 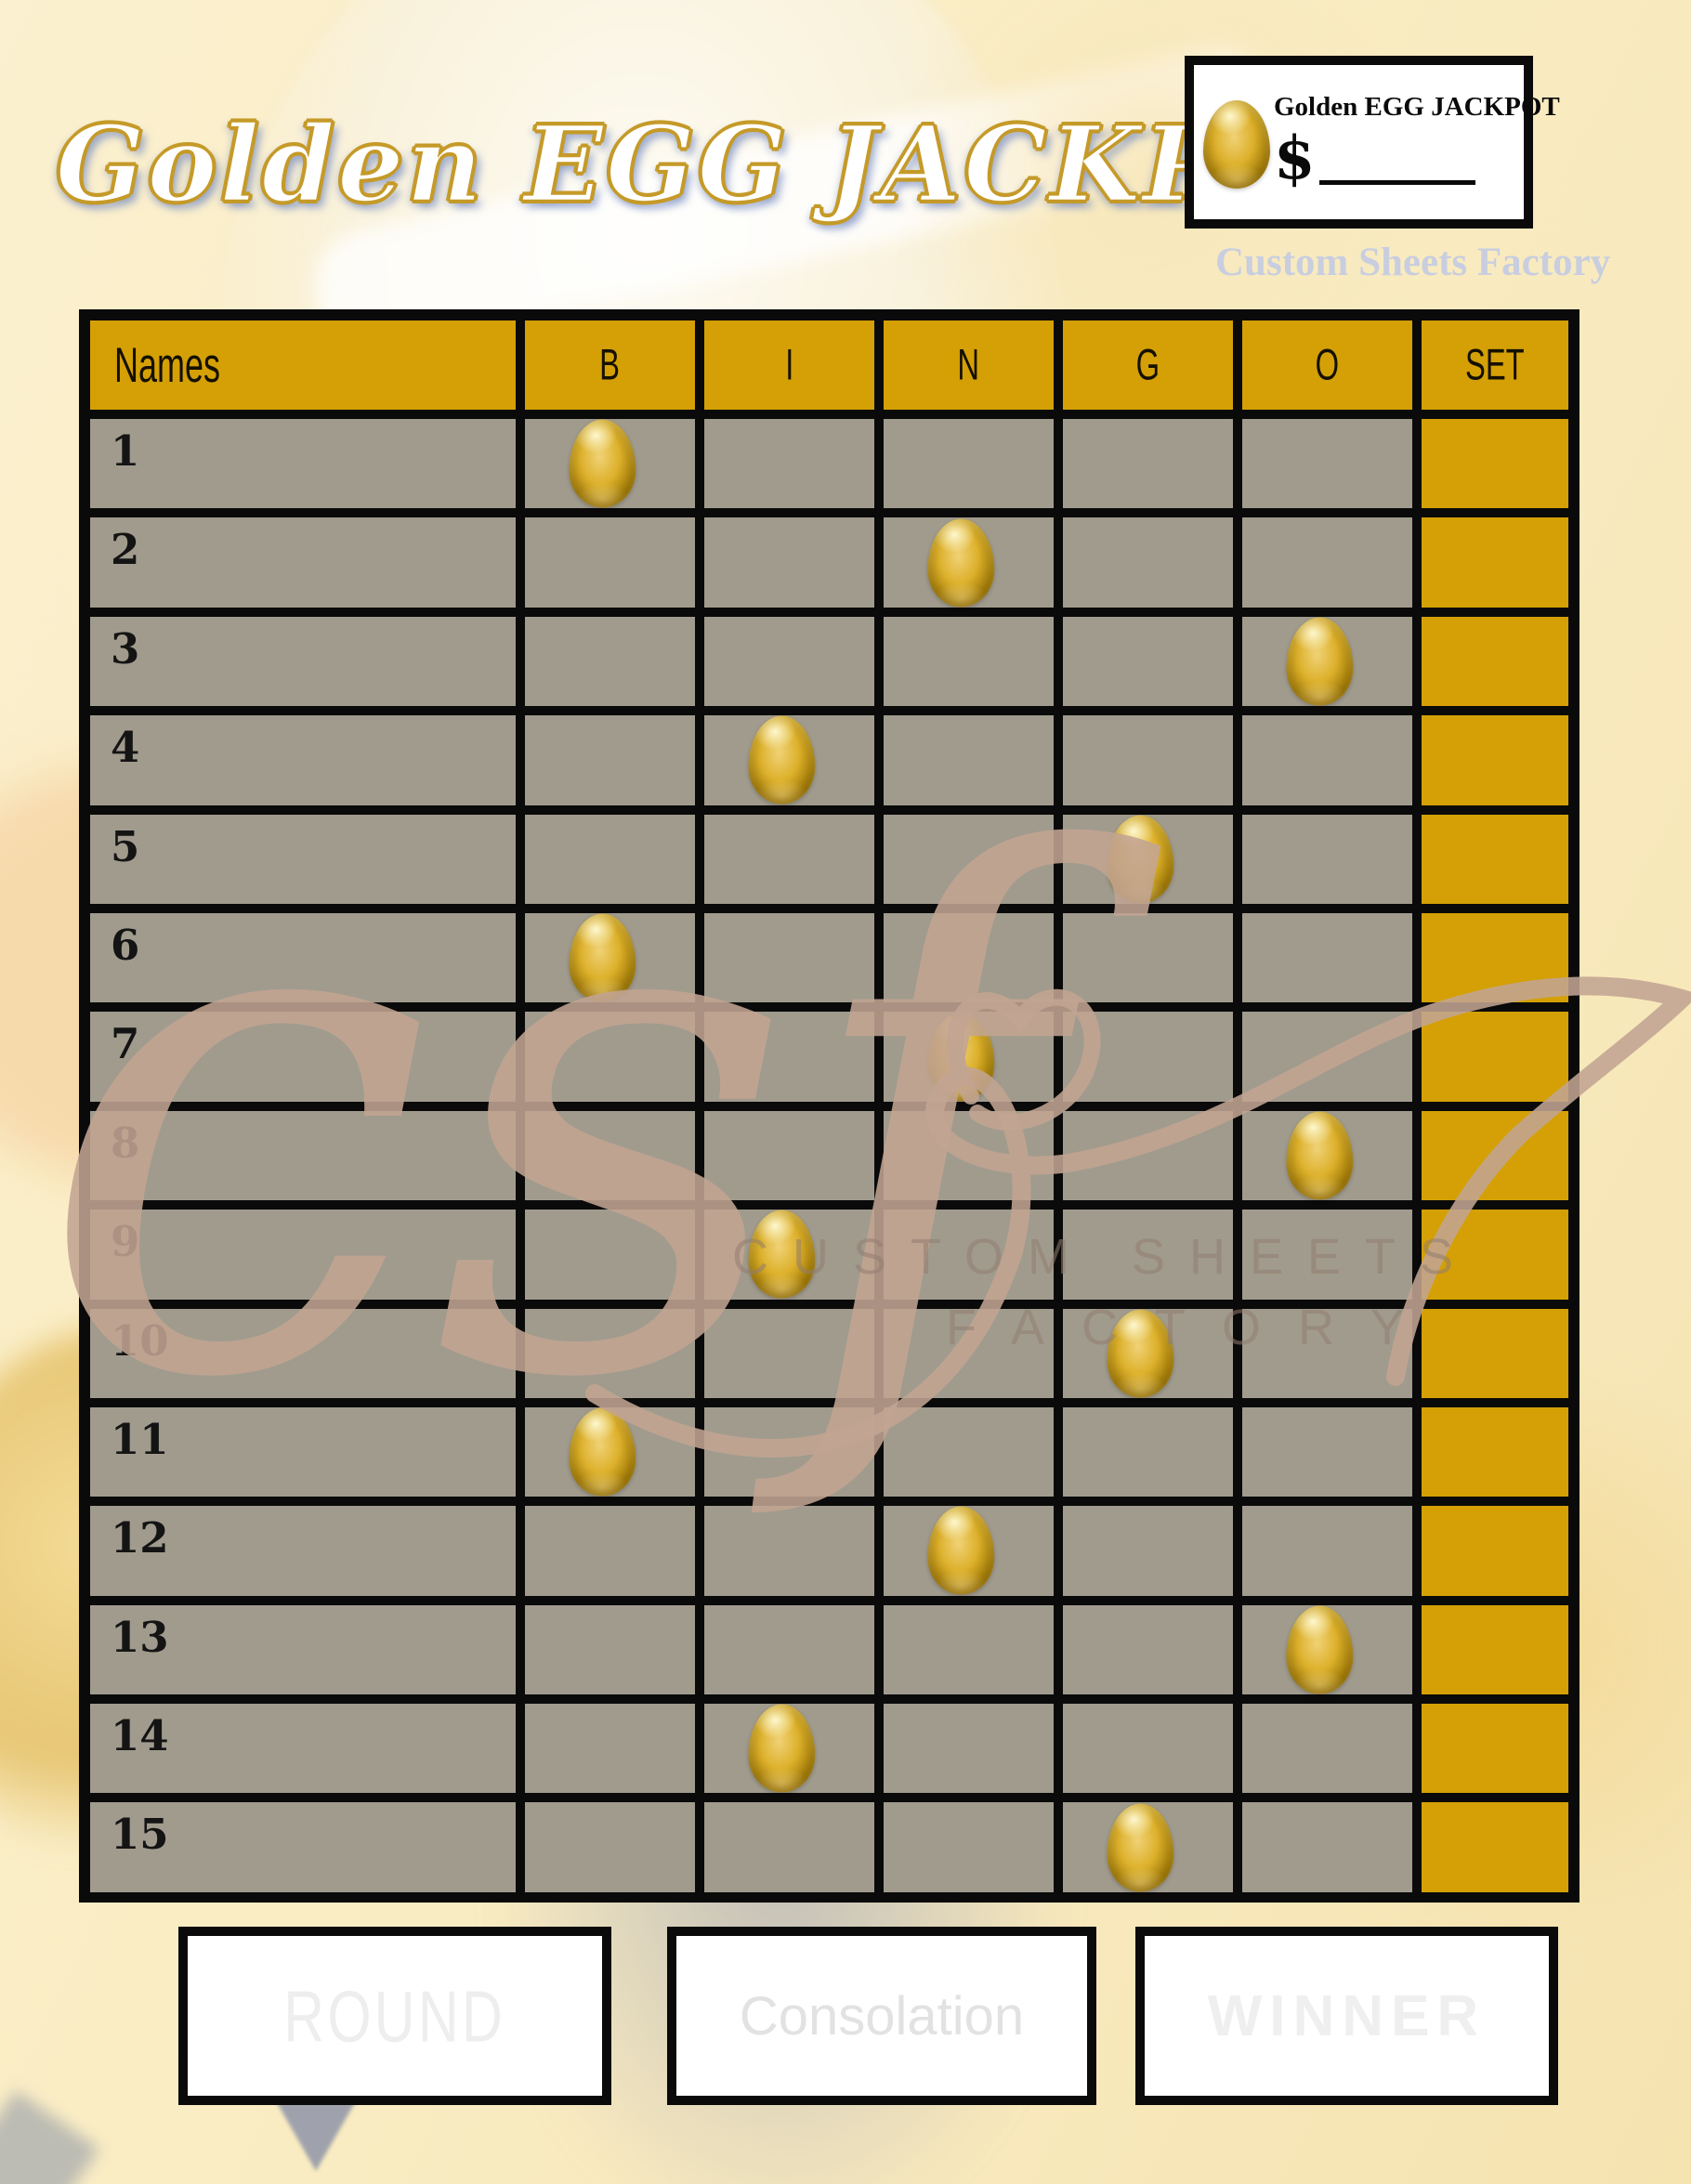 What do you see at coordinates (303, 464) in the screenshot?
I see `name-cell-row-1: 1` at bounding box center [303, 464].